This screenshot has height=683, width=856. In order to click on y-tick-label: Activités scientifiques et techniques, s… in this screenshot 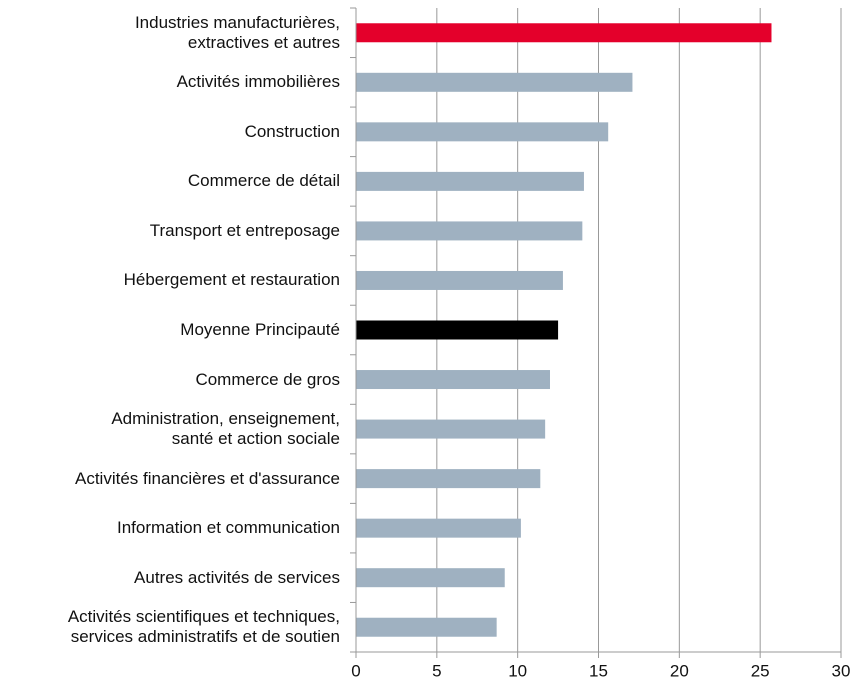, I will do `click(203, 627)`.